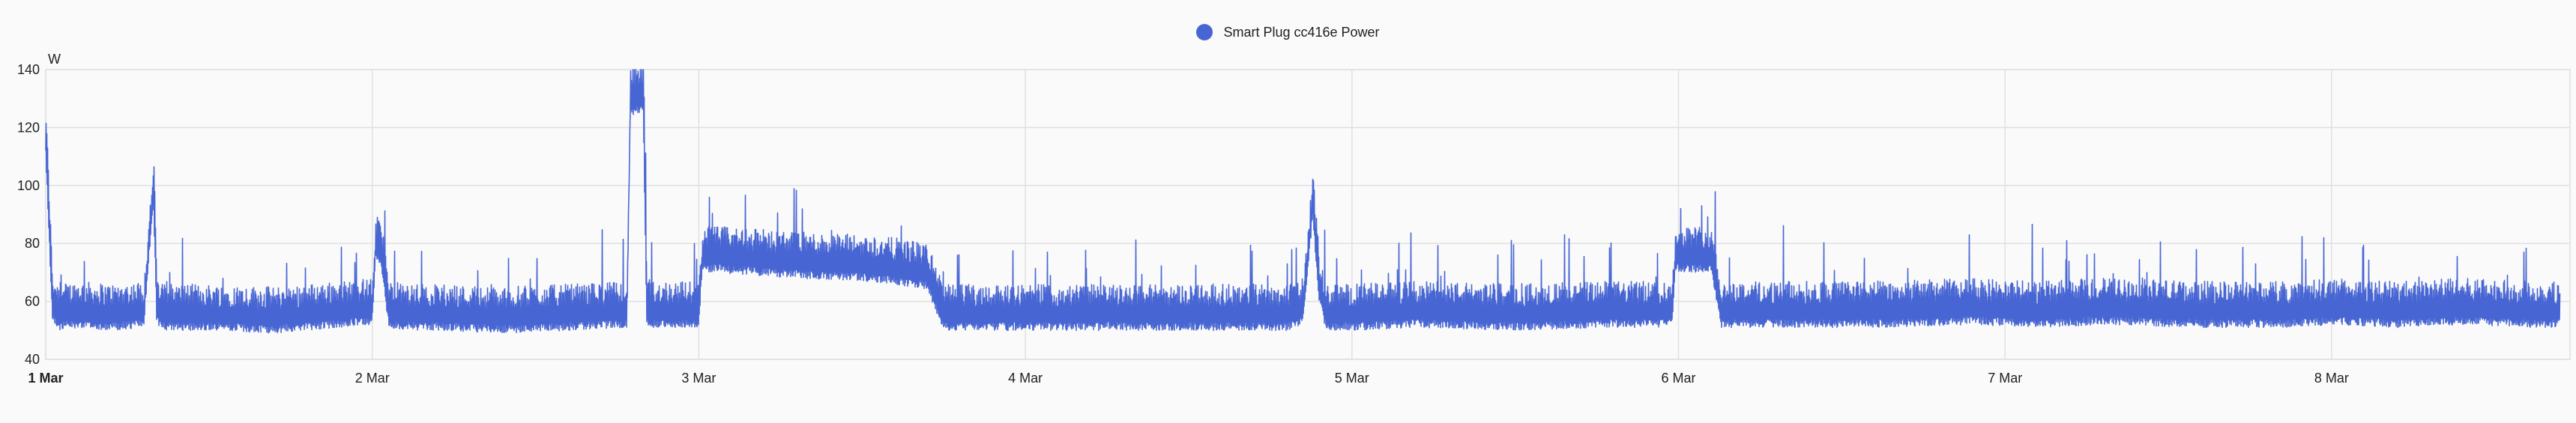  What do you see at coordinates (699, 378) in the screenshot?
I see `x-tick-label: 3 Mar` at bounding box center [699, 378].